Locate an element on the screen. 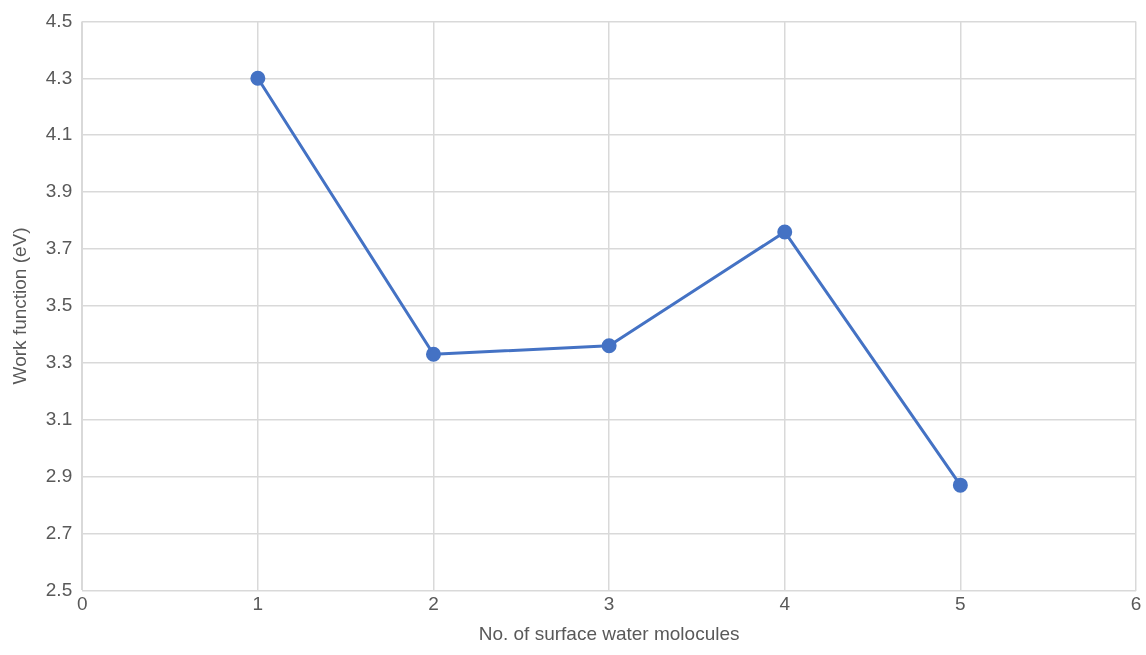  x-axis-title: No. of surface water molocules is located at coordinates (609, 633).